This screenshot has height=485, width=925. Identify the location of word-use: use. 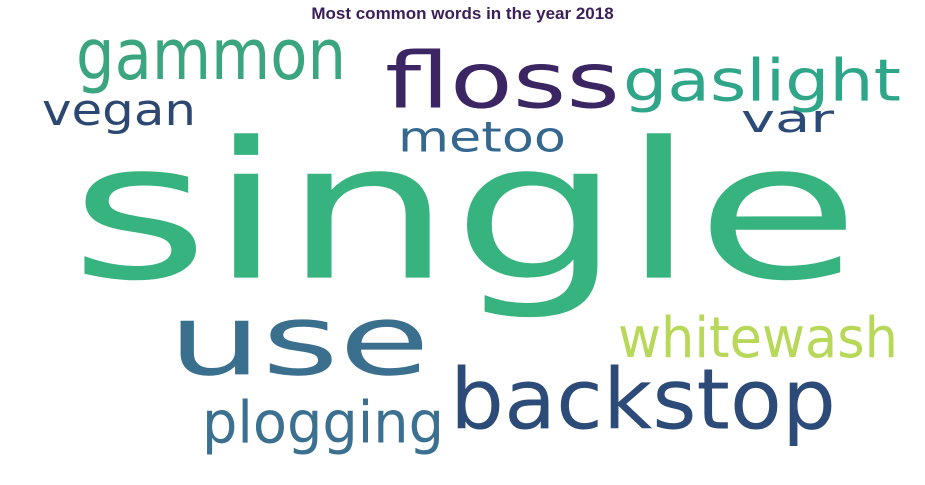
(299, 340).